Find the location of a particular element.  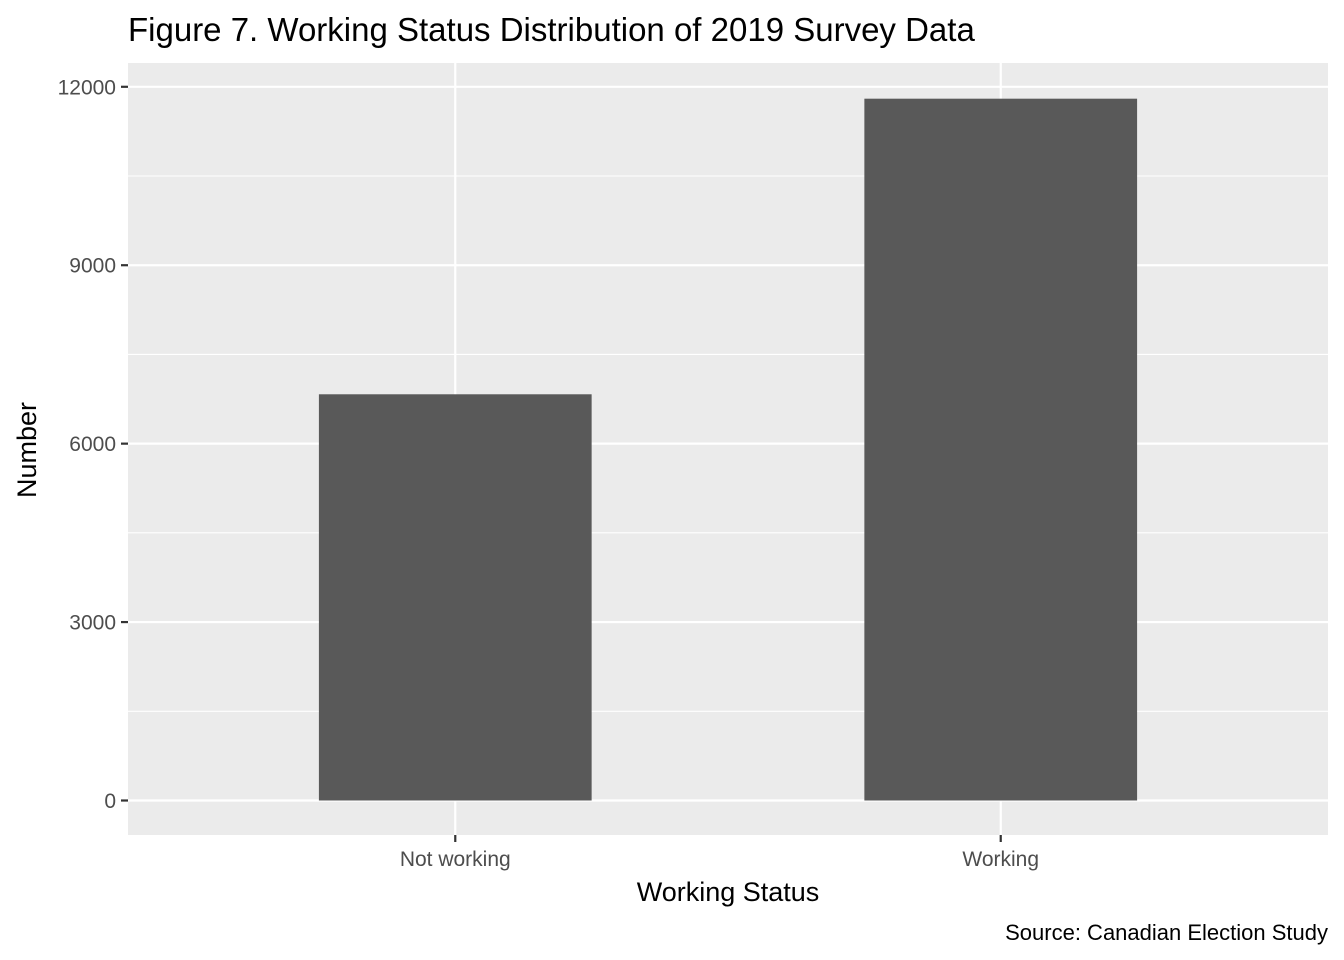

y-tick-label: 12000 is located at coordinates (87, 87).